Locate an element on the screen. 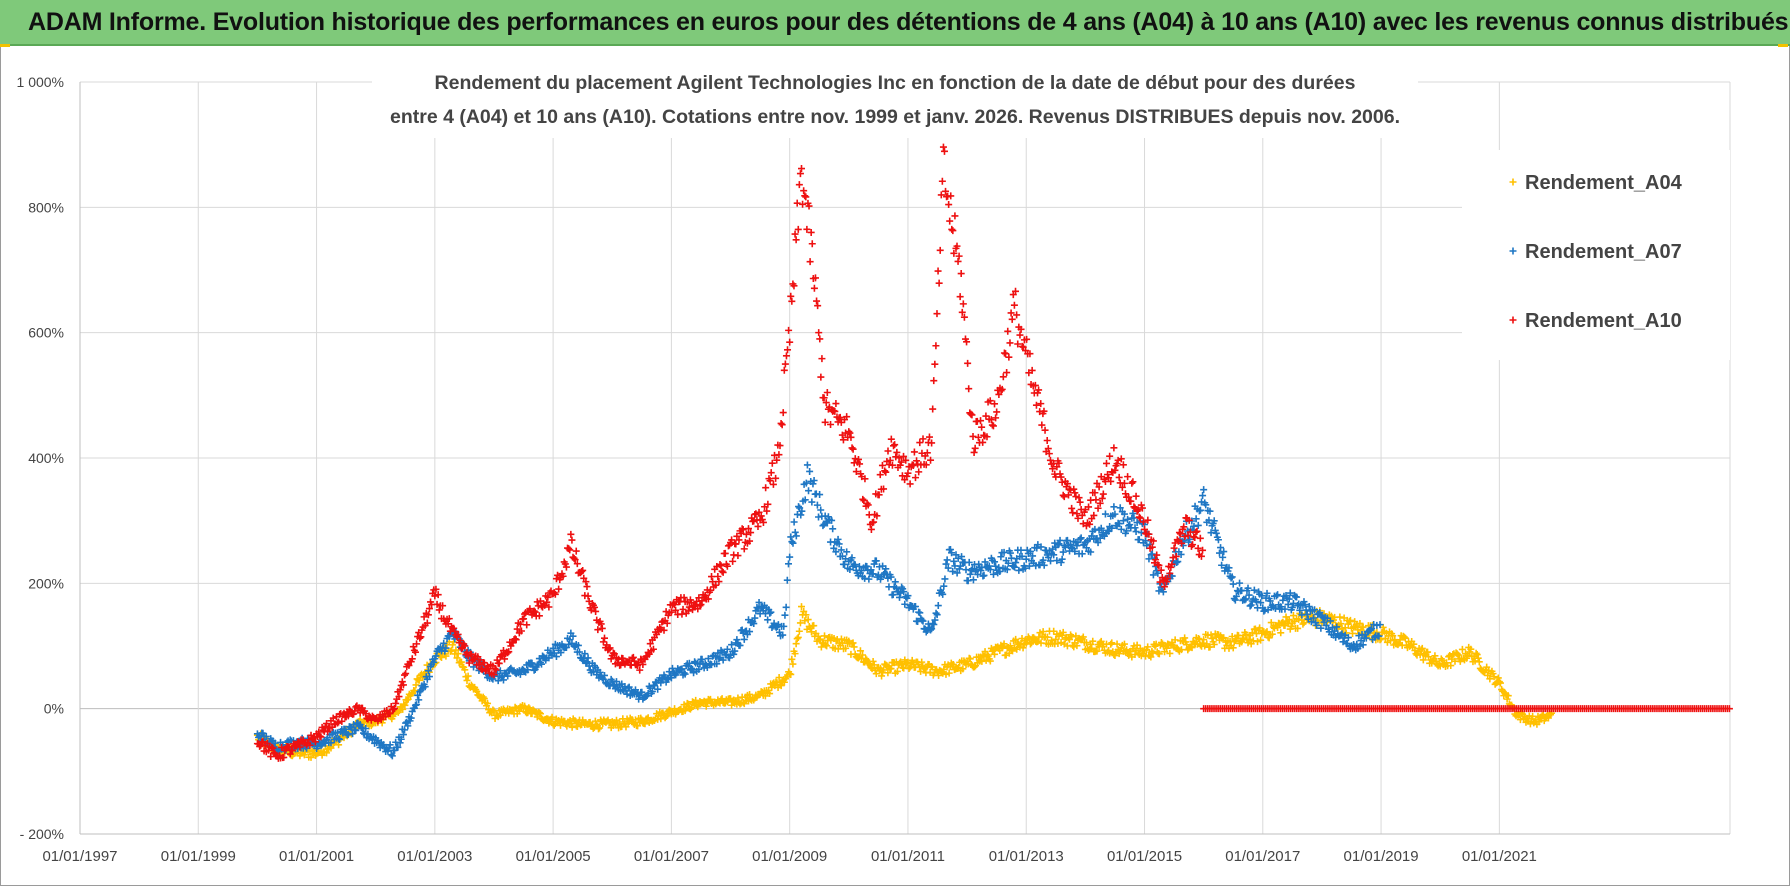 The width and height of the screenshot is (1790, 886). x-tick-label: 01/01/1999 is located at coordinates (198, 856).